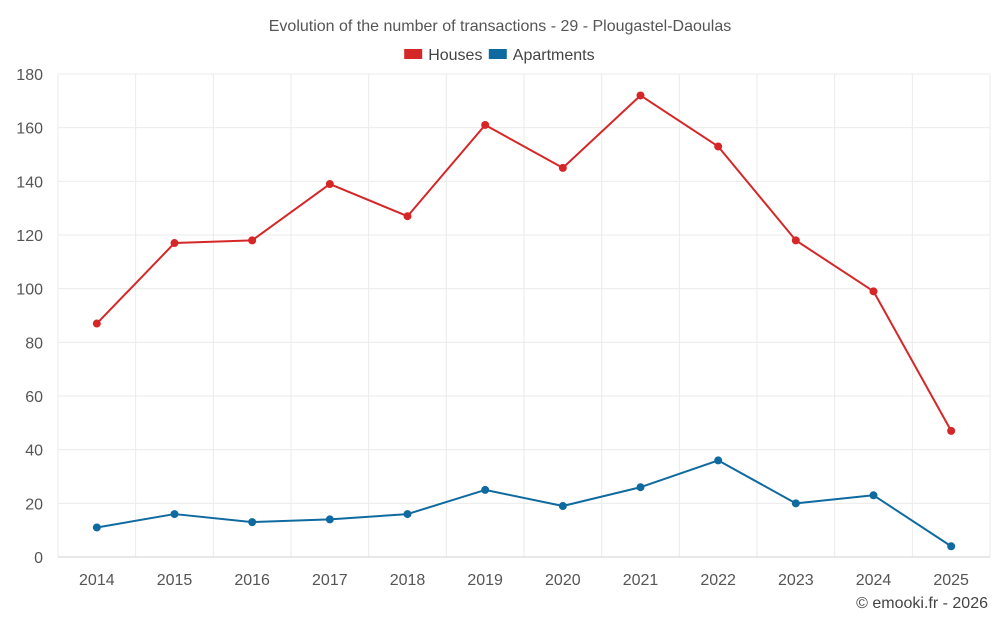 Image resolution: width=1000 pixels, height=625 pixels. I want to click on y-axis-ticks: 0 20 40 60 80 100 120 140 160 180, so click(29, 317).